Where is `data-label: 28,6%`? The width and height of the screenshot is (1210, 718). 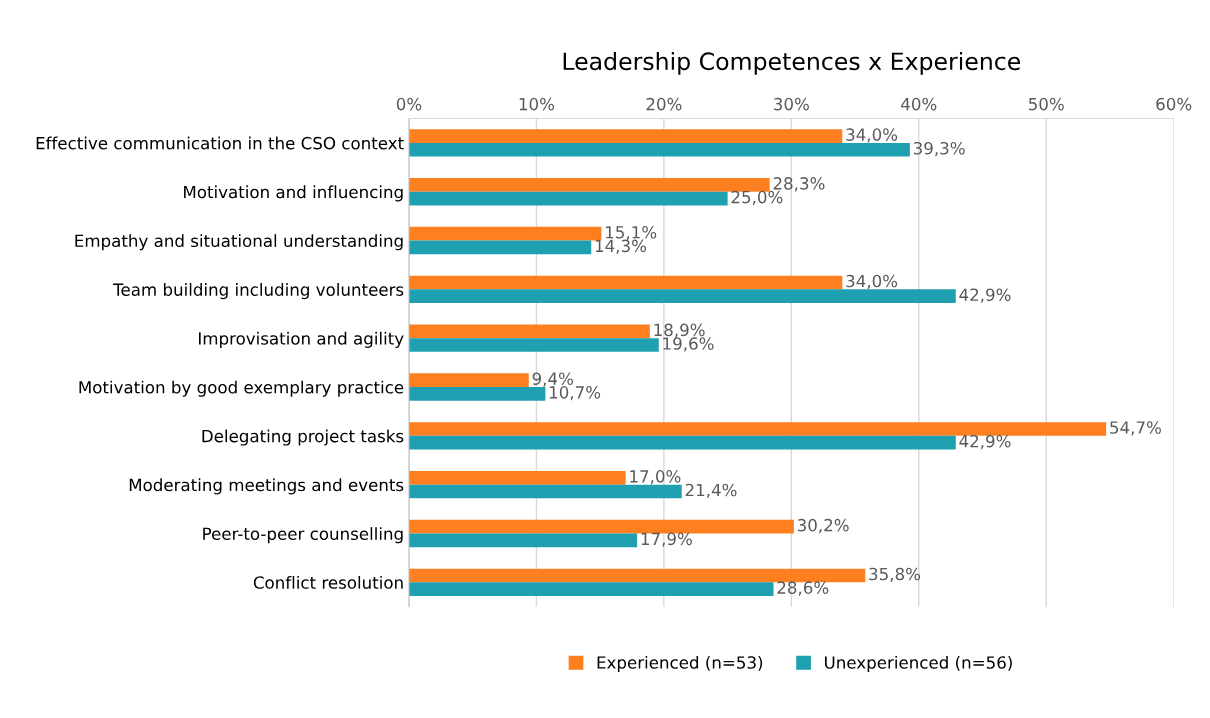 data-label: 28,6% is located at coordinates (803, 588).